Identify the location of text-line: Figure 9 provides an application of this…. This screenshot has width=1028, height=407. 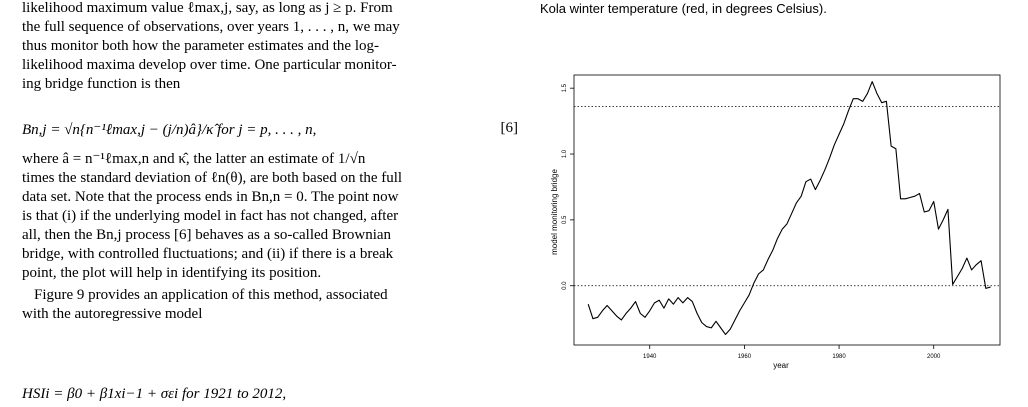
(211, 295).